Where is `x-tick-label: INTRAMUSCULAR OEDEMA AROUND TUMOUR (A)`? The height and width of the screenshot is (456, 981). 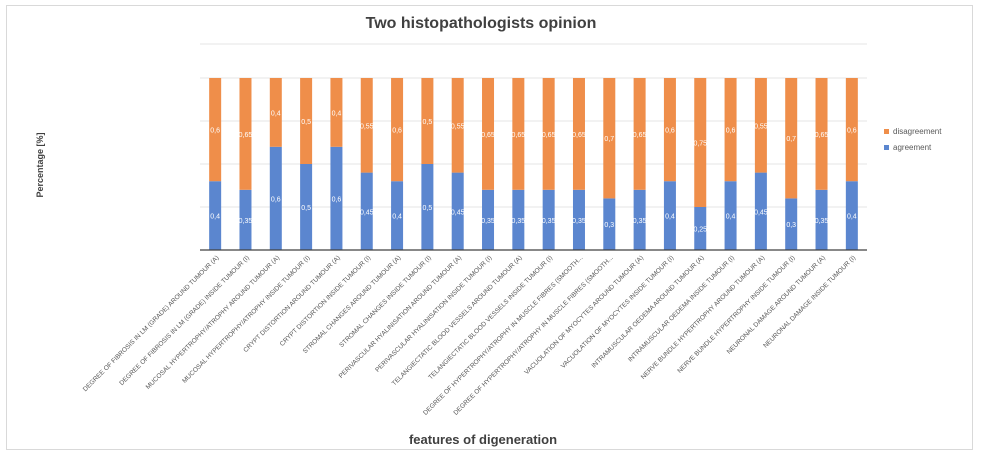 x-tick-label: INTRAMUSCULAR OEDEMA AROUND TUMOUR (A) is located at coordinates (647, 311).